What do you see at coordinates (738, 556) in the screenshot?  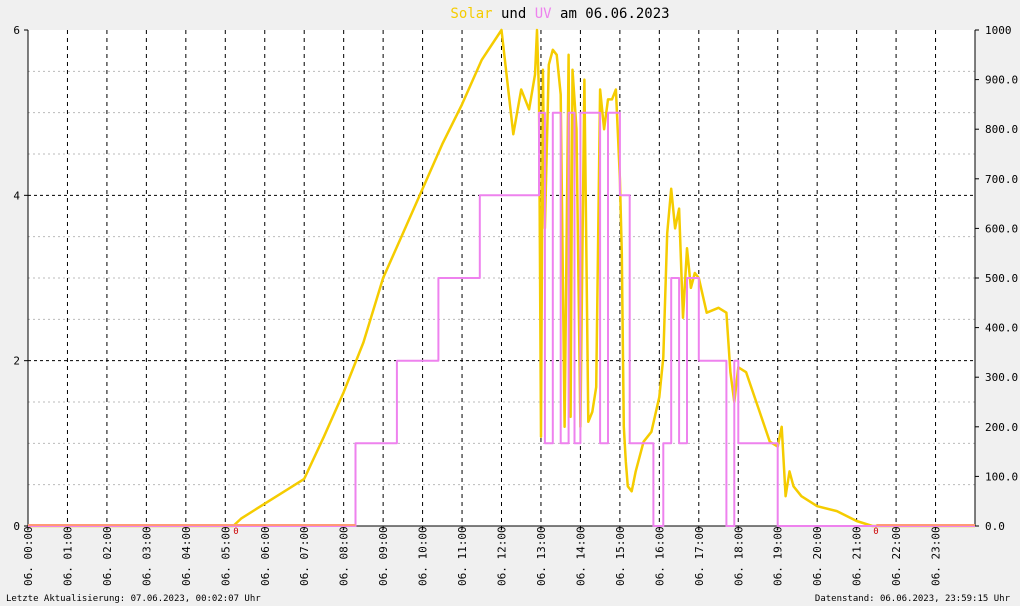 I see `x-tick-label: 06. 18:00` at bounding box center [738, 556].